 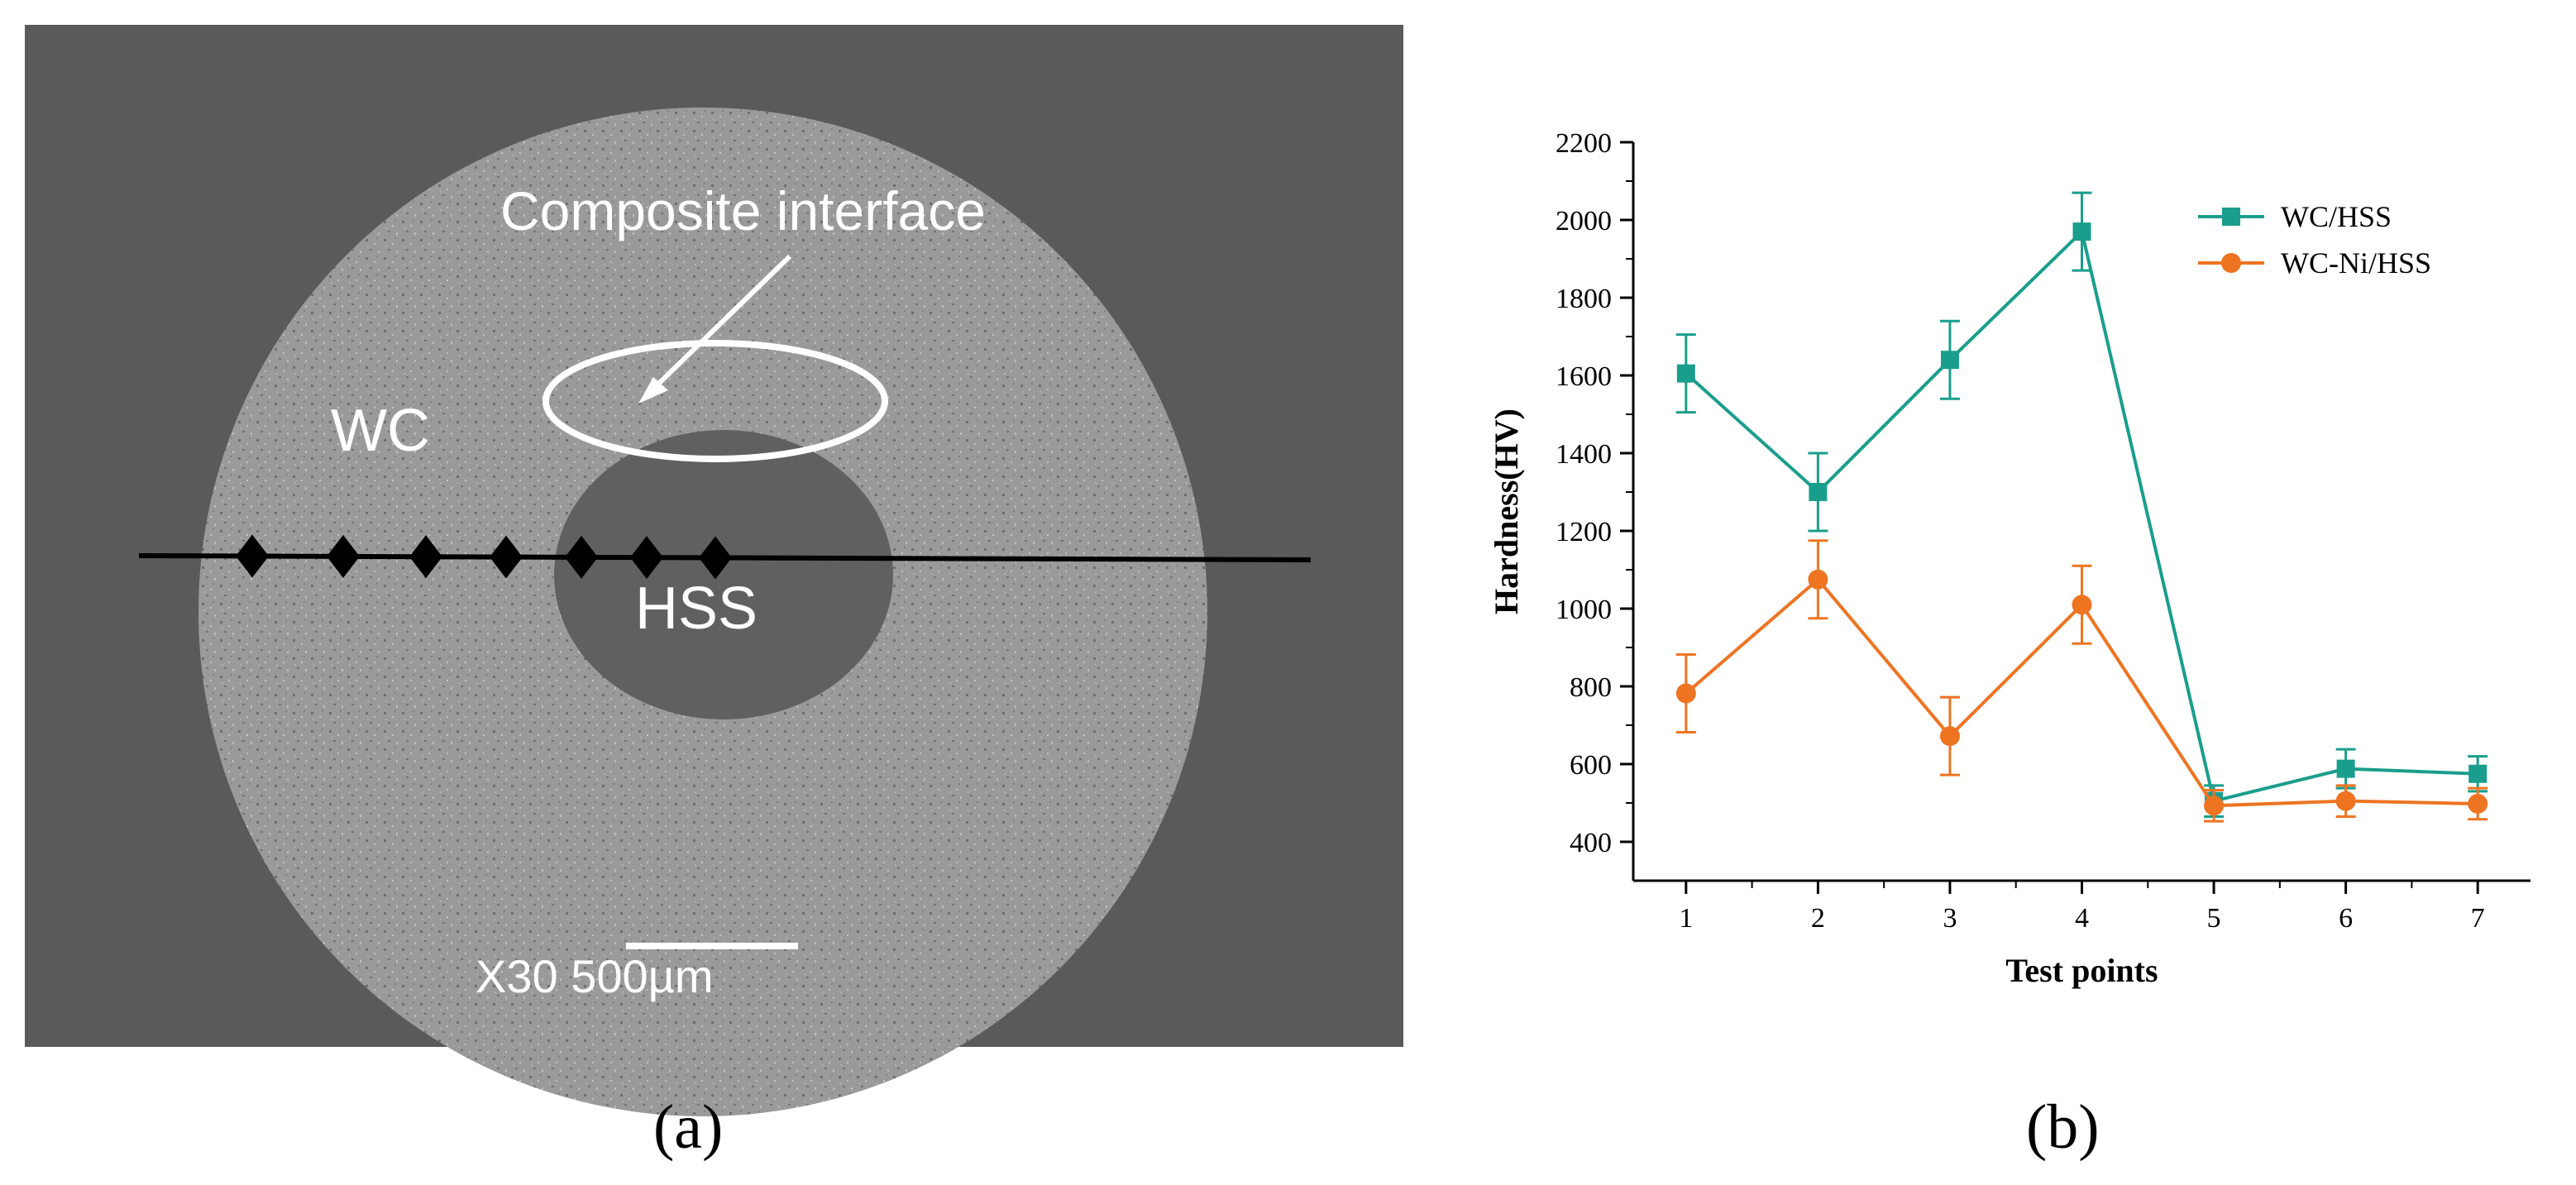 I want to click on y-tick-label: 1800, so click(x=1584, y=299).